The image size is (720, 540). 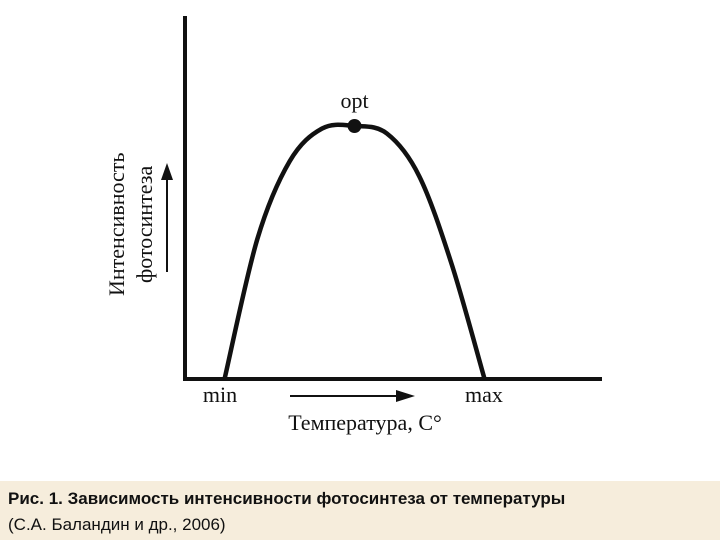 What do you see at coordinates (144, 224) in the screenshot?
I see `y-axis-label-line2: фотосинтеза` at bounding box center [144, 224].